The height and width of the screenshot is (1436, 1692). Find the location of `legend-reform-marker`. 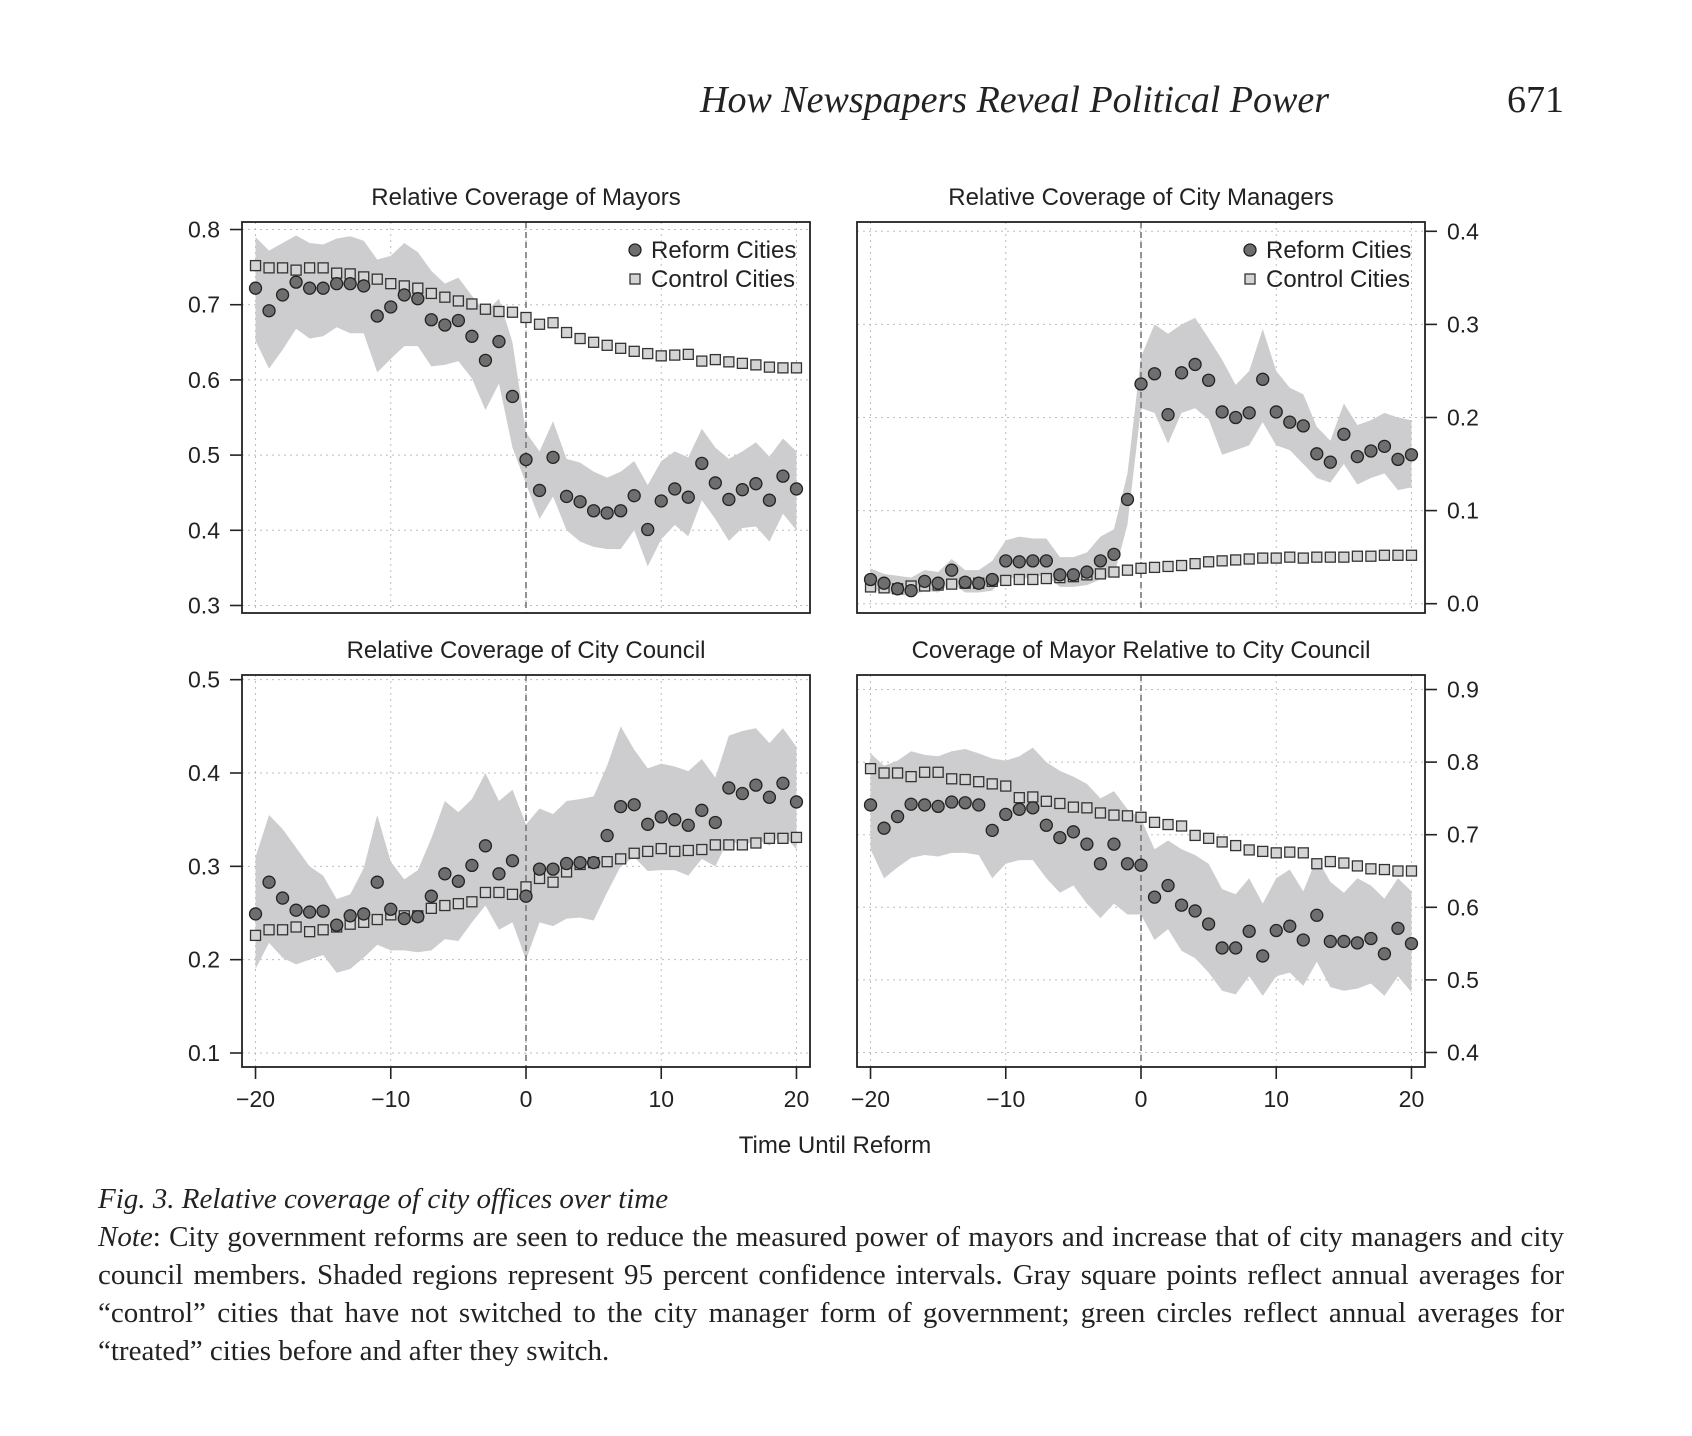

legend-reform-marker is located at coordinates (635, 250).